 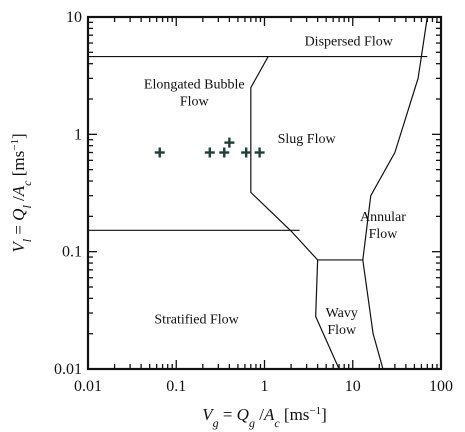 What do you see at coordinates (383, 226) in the screenshot?
I see `region-label: Annular Flow` at bounding box center [383, 226].